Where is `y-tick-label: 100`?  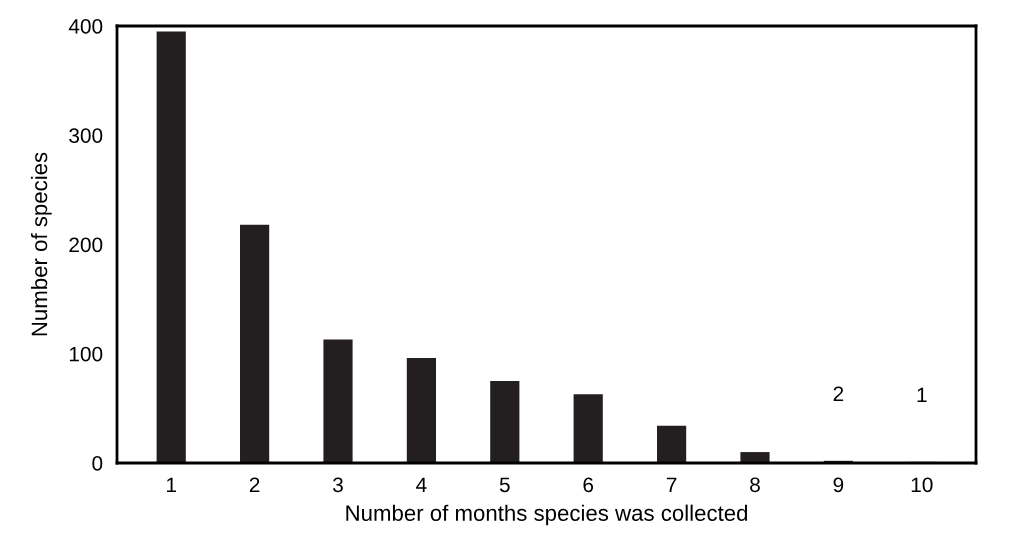
y-tick-label: 100 is located at coordinates (86, 354).